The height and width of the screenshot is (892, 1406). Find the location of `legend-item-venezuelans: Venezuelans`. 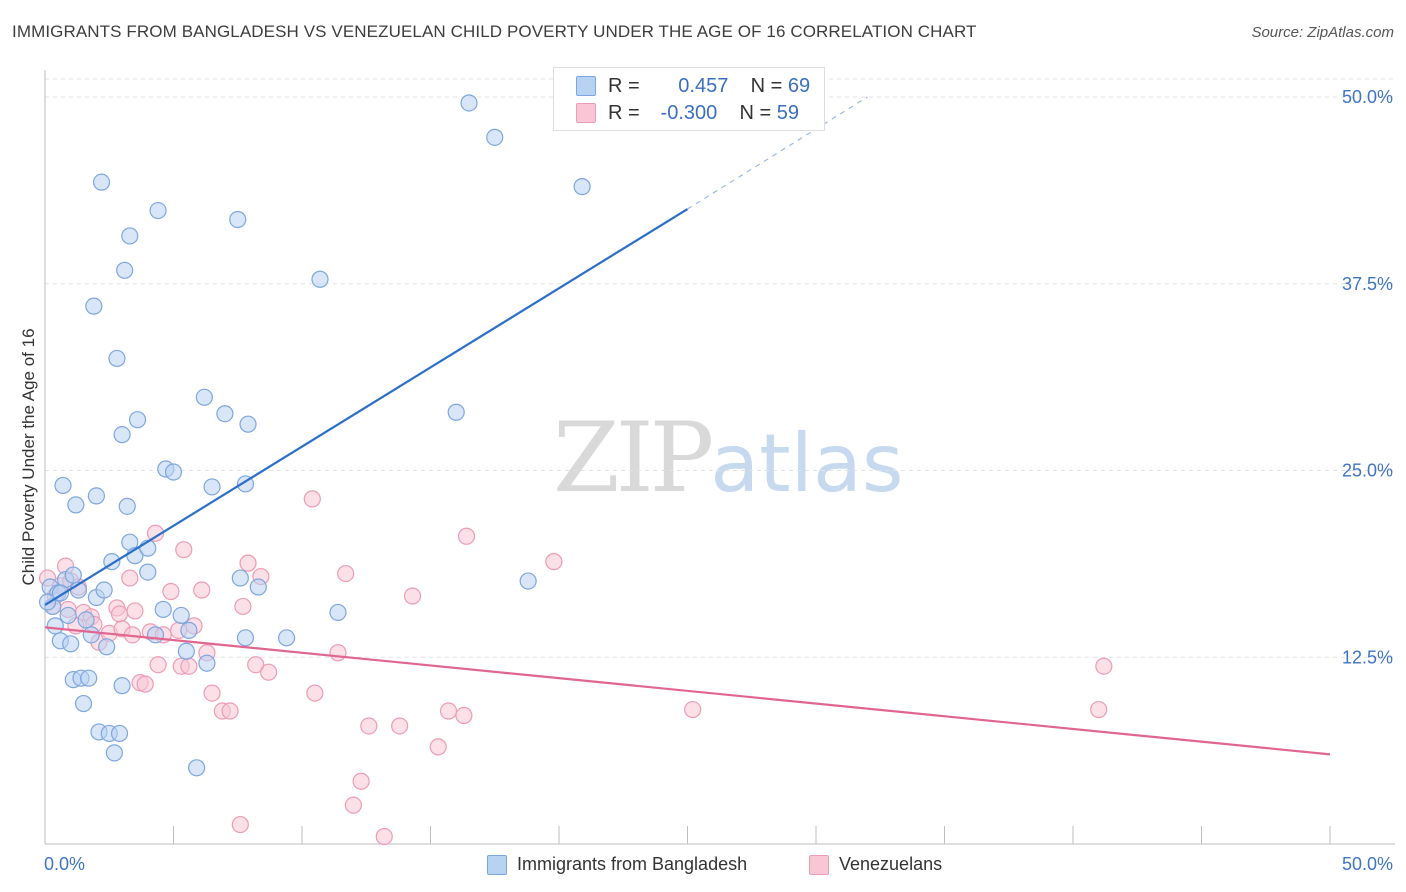

legend-item-venezuelans: Venezuelans is located at coordinates (875, 864).